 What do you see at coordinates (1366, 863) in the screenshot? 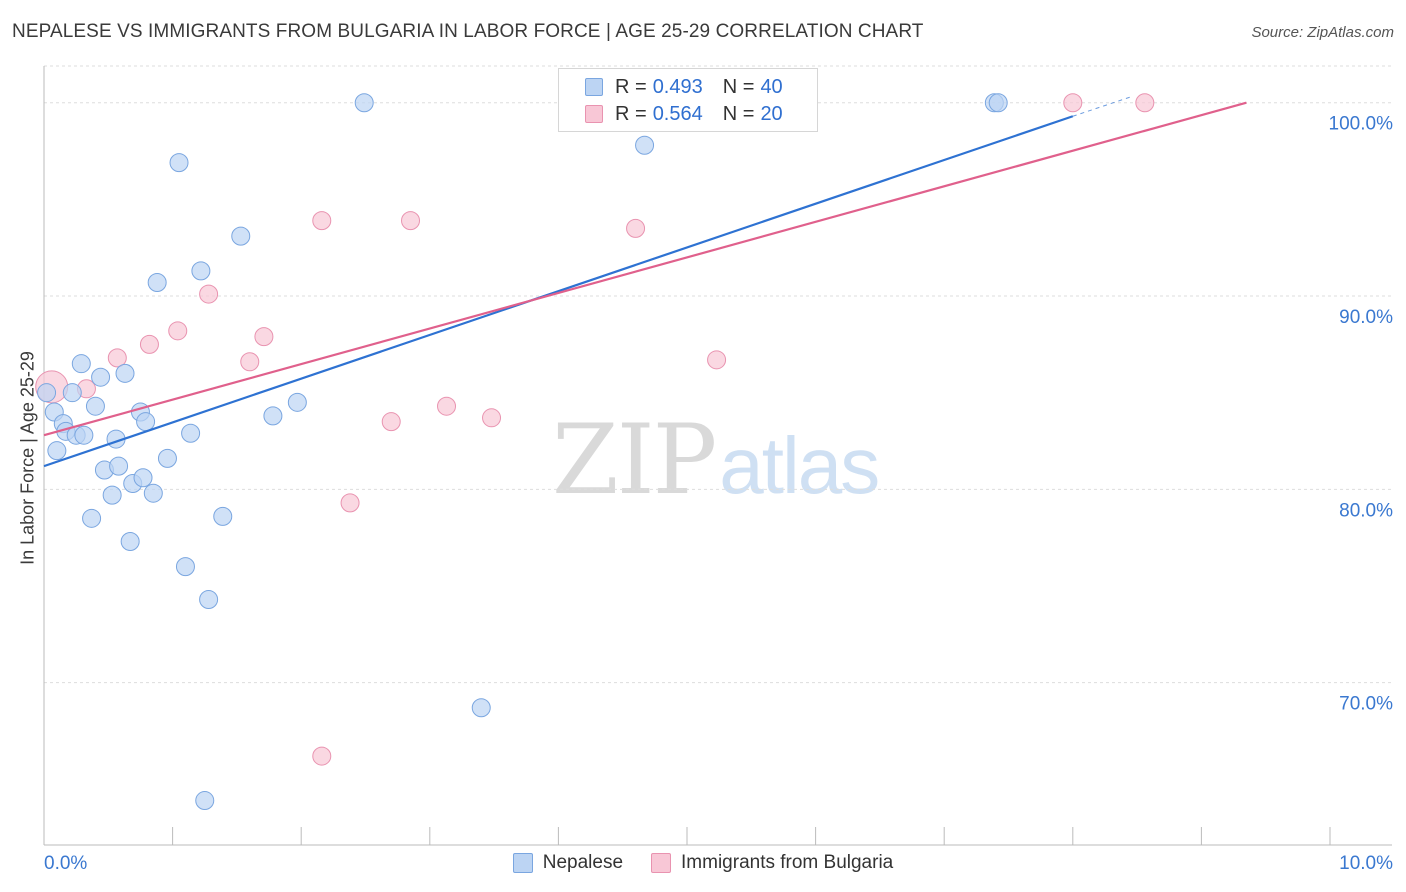
I see `x-tick-label: 10.0%` at bounding box center [1366, 863].